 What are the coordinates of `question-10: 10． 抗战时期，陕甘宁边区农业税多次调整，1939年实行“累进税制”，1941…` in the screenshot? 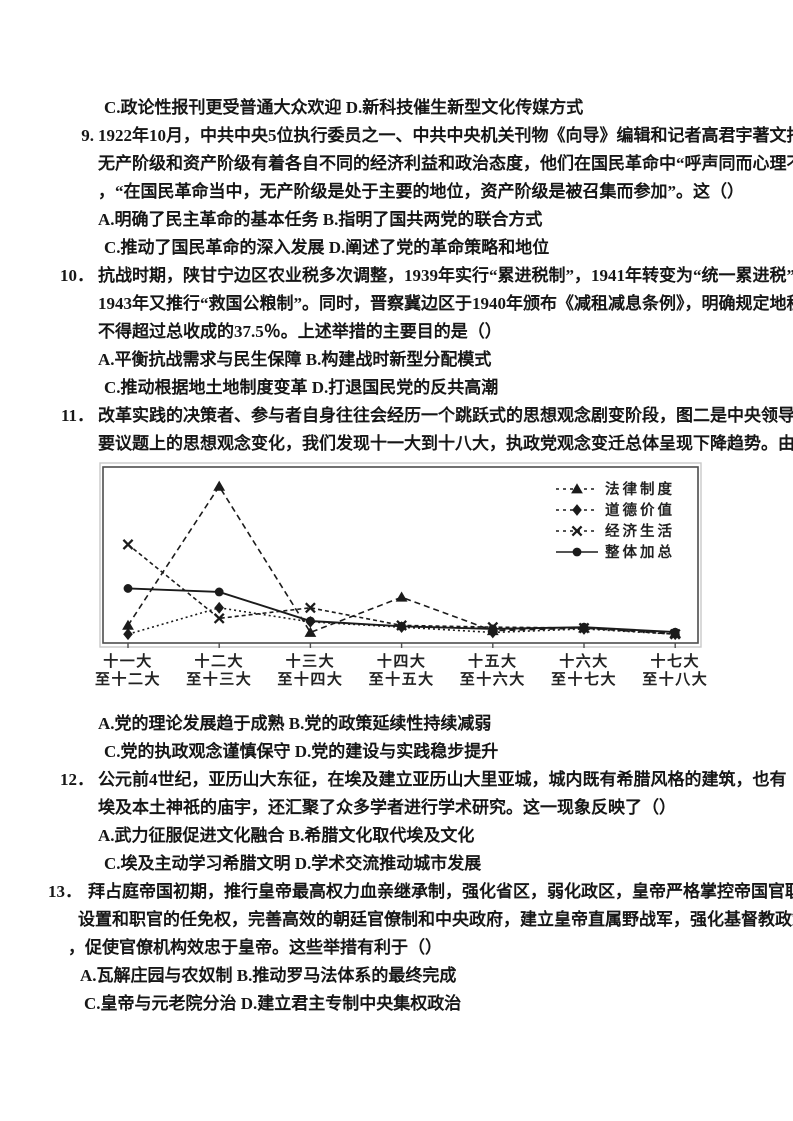 It's located at (396, 332).